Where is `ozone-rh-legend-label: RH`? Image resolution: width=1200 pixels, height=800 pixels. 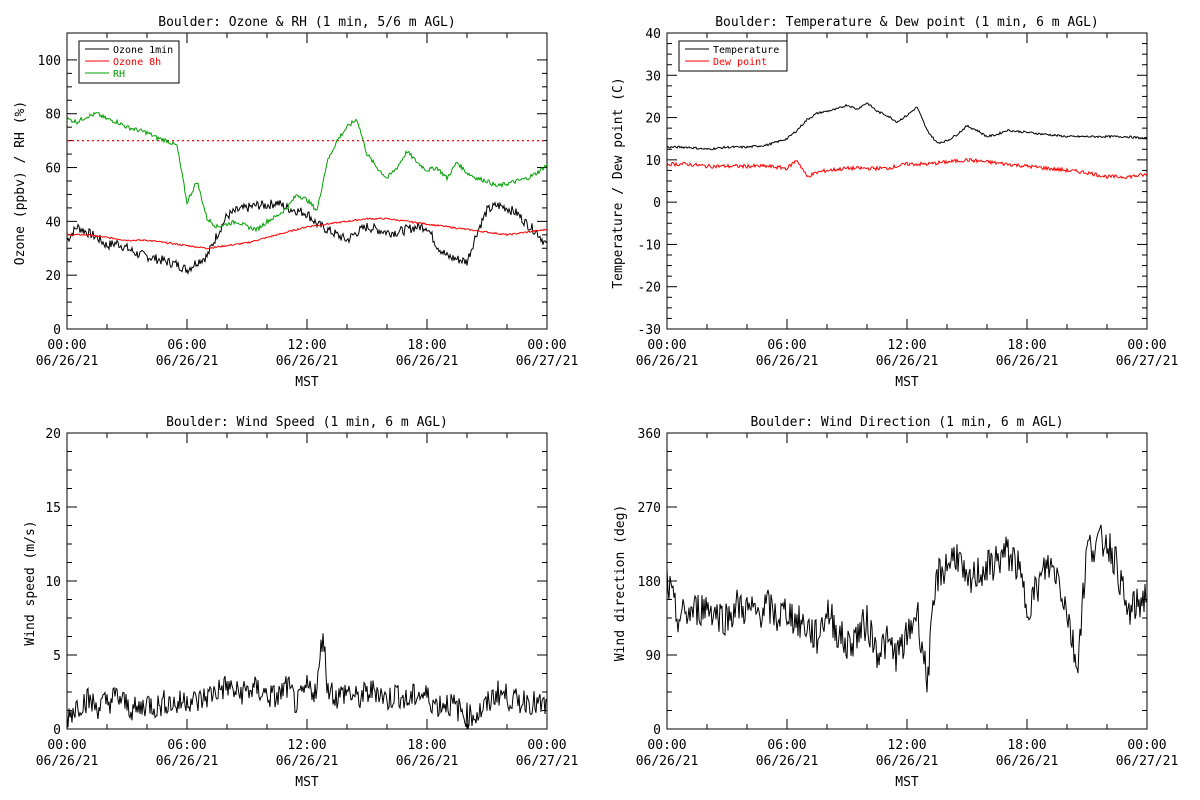 ozone-rh-legend-label: RH is located at coordinates (119, 74).